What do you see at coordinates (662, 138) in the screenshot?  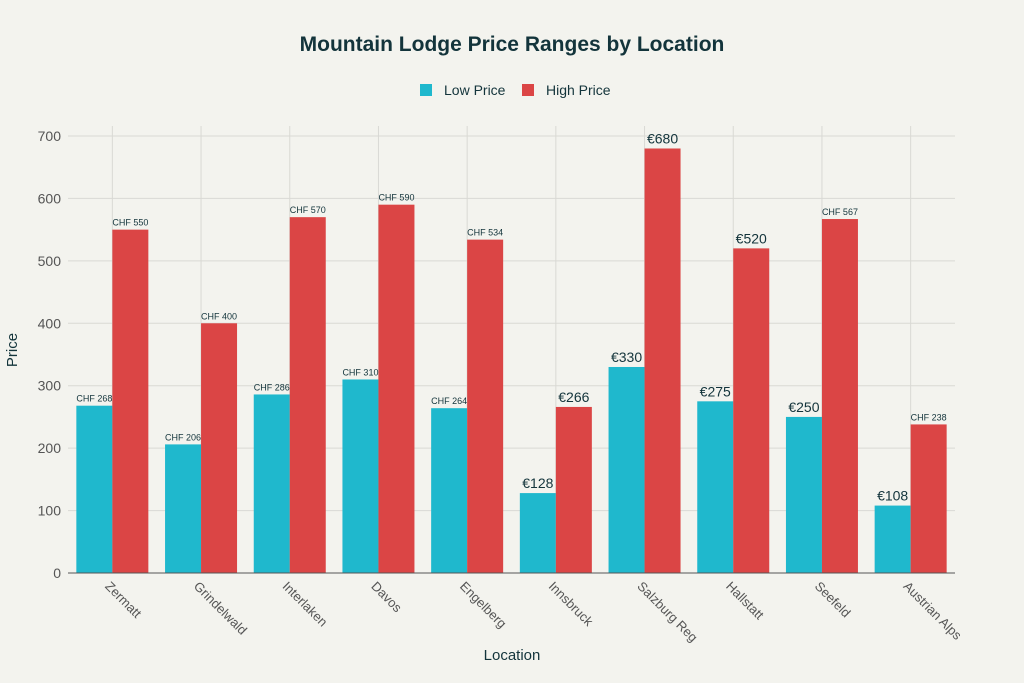 I see `data-label: €680` at bounding box center [662, 138].